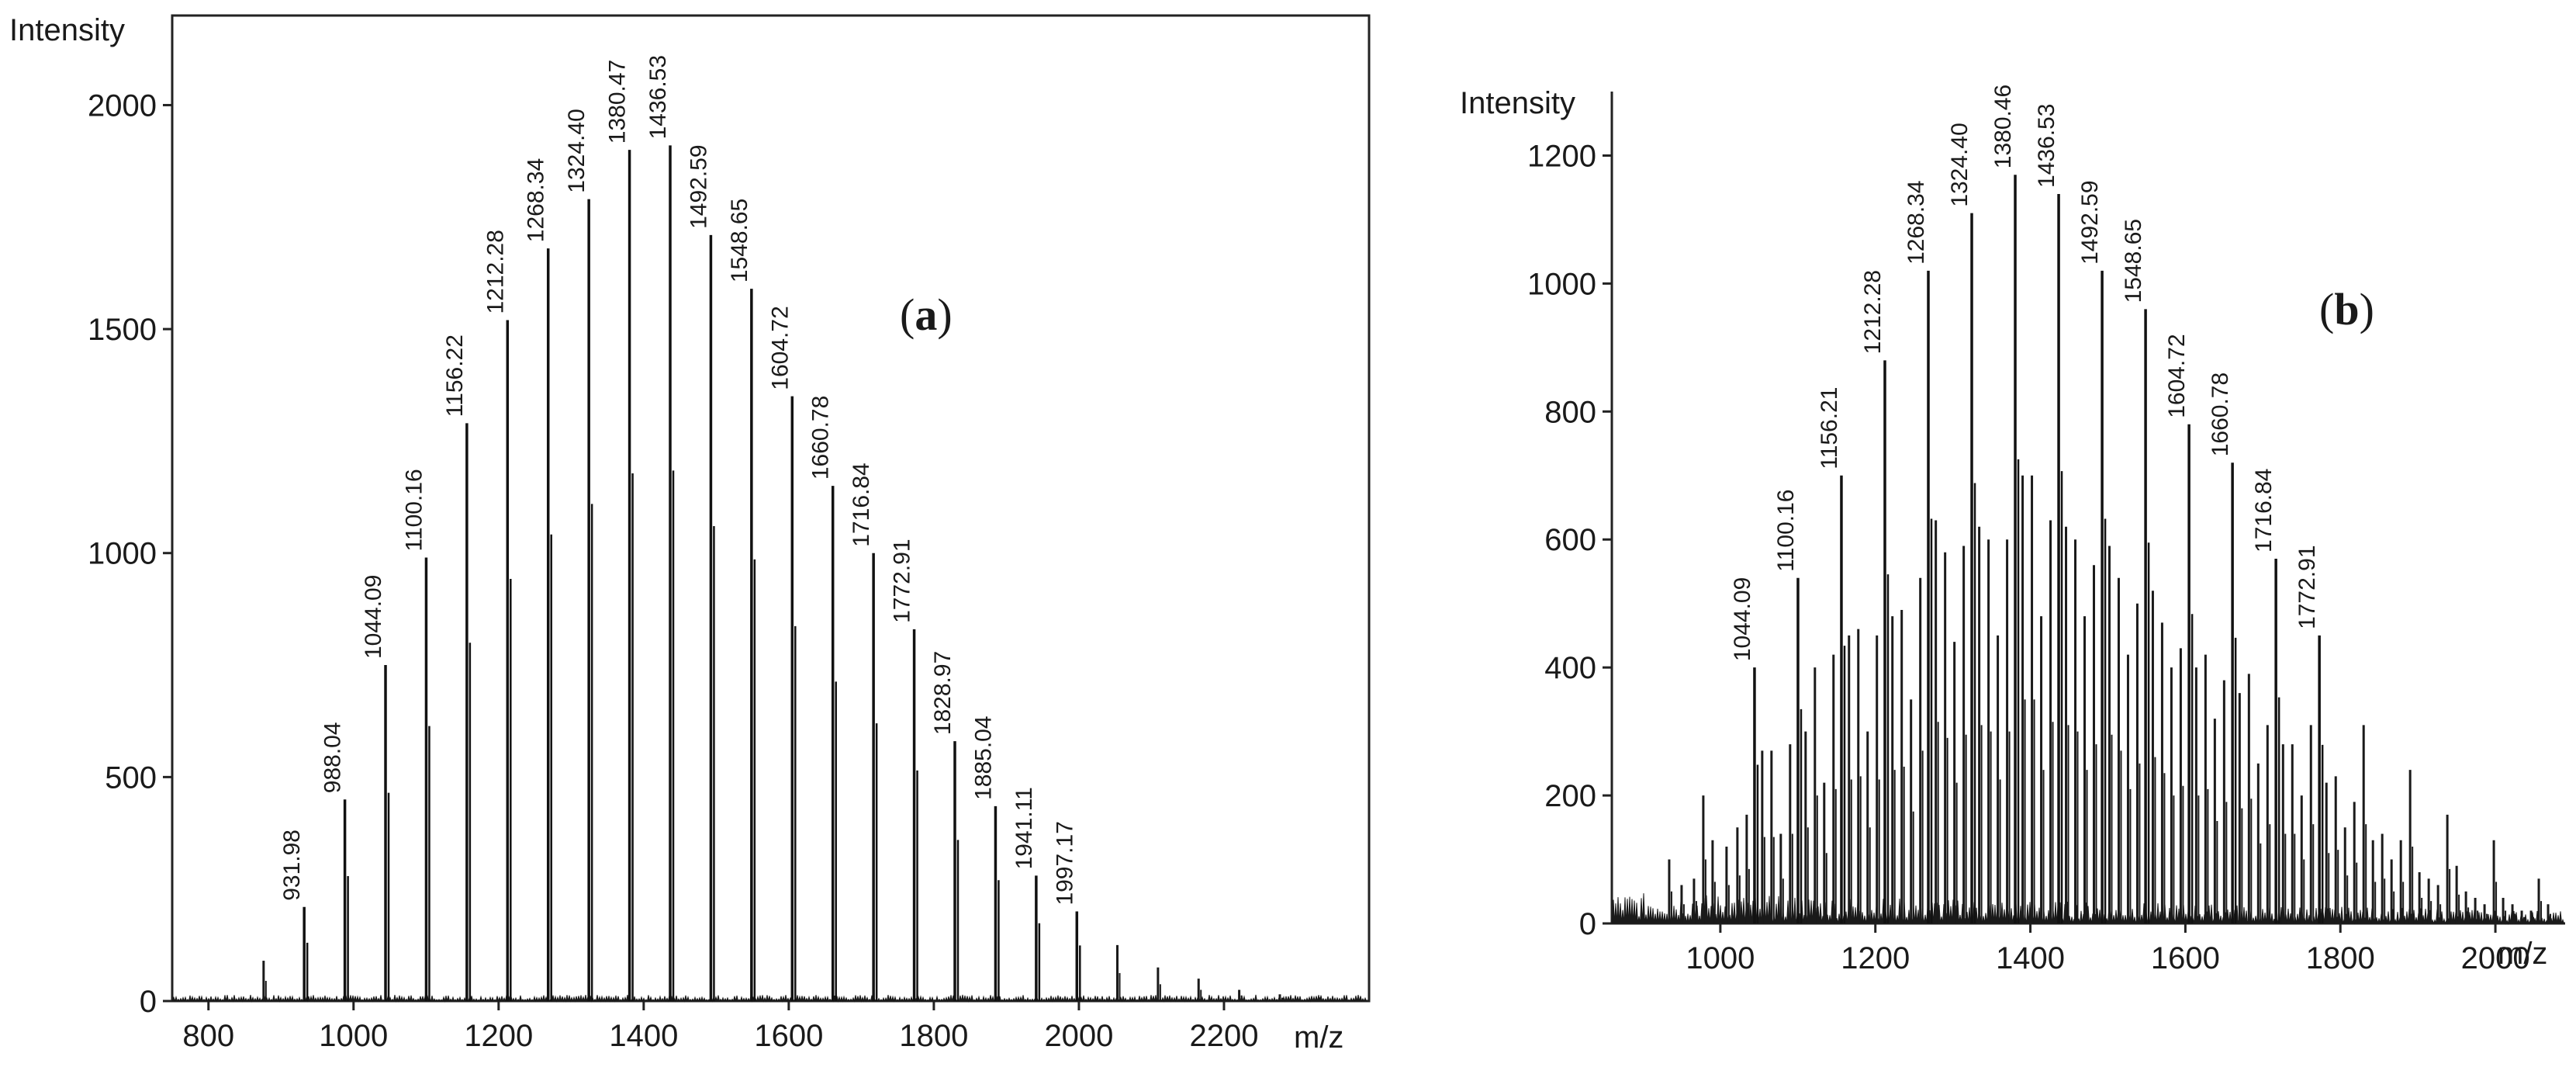 Image resolution: width=2576 pixels, height=1067 pixels. Describe the element at coordinates (292, 866) in the screenshot. I see `peak-label: 931.98` at that location.